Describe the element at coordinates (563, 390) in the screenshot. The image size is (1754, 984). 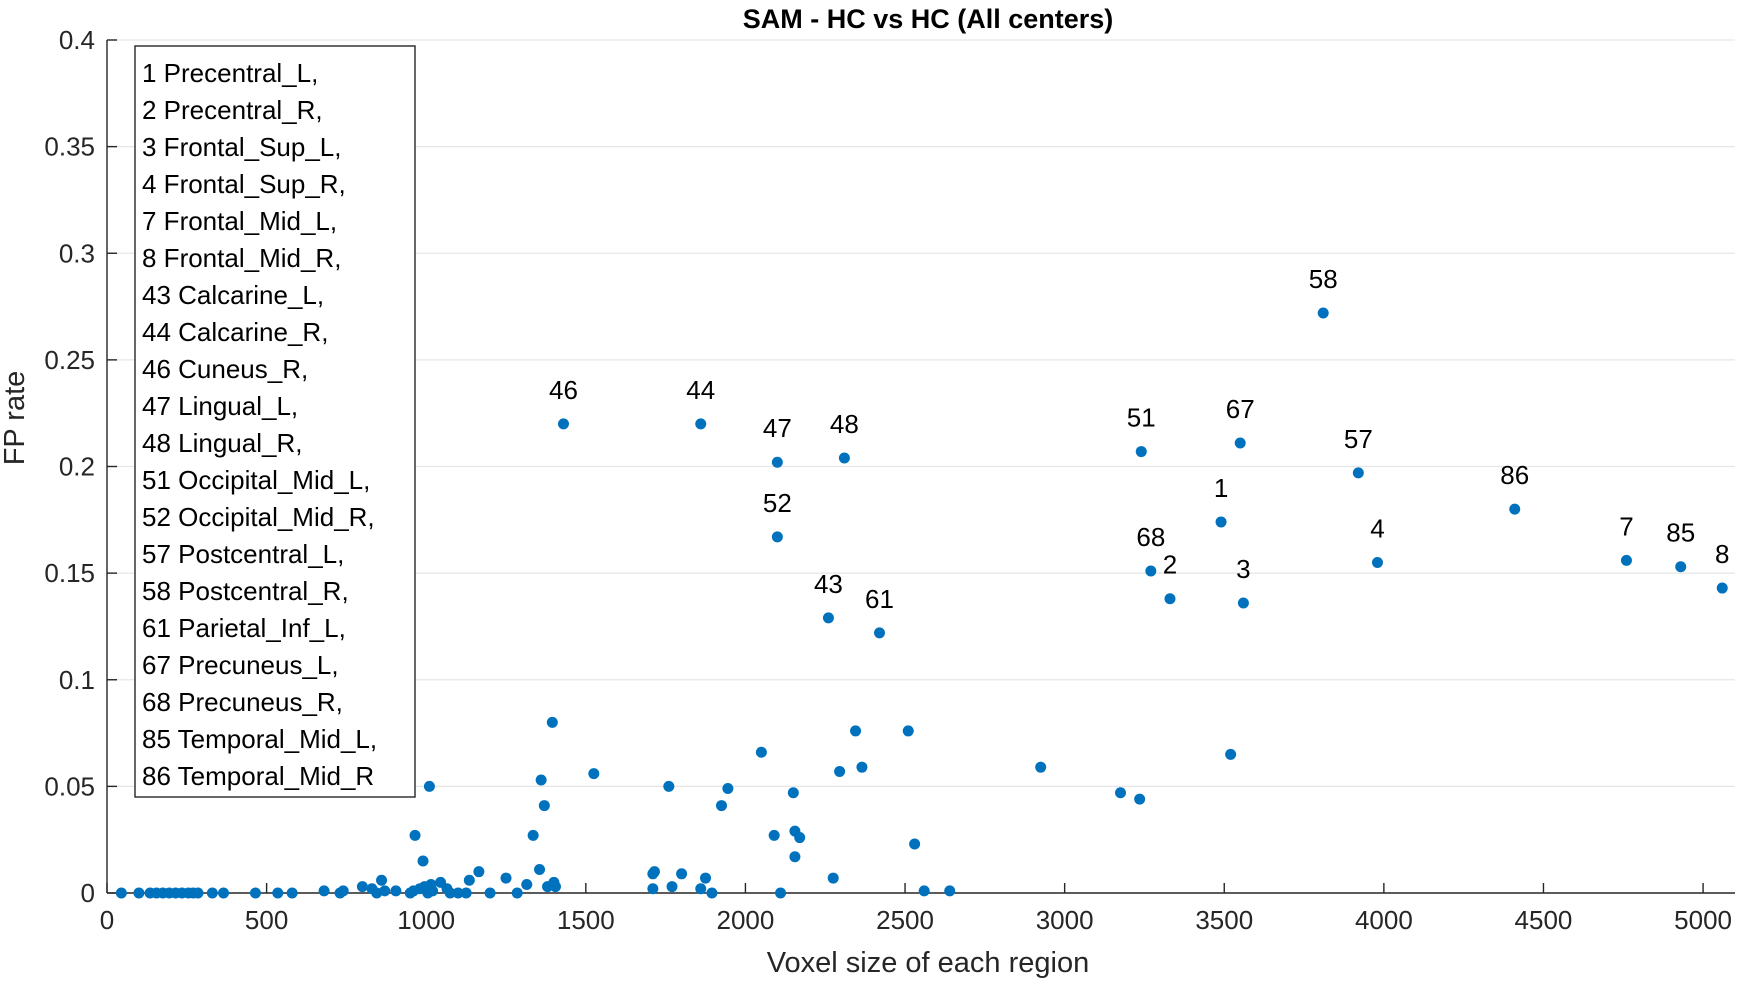
I see `point-label: 46` at that location.